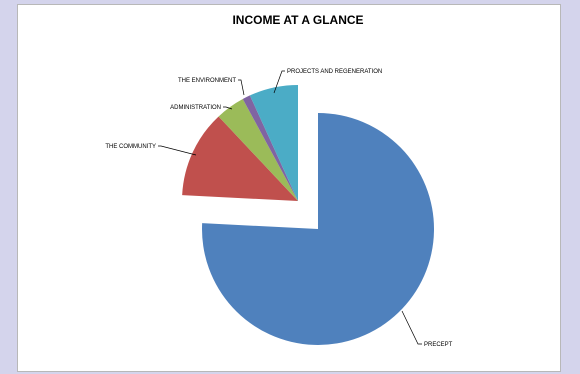 This screenshot has height=374, width=580. What do you see at coordinates (241, 87) in the screenshot?
I see `the-environment-leader` at bounding box center [241, 87].